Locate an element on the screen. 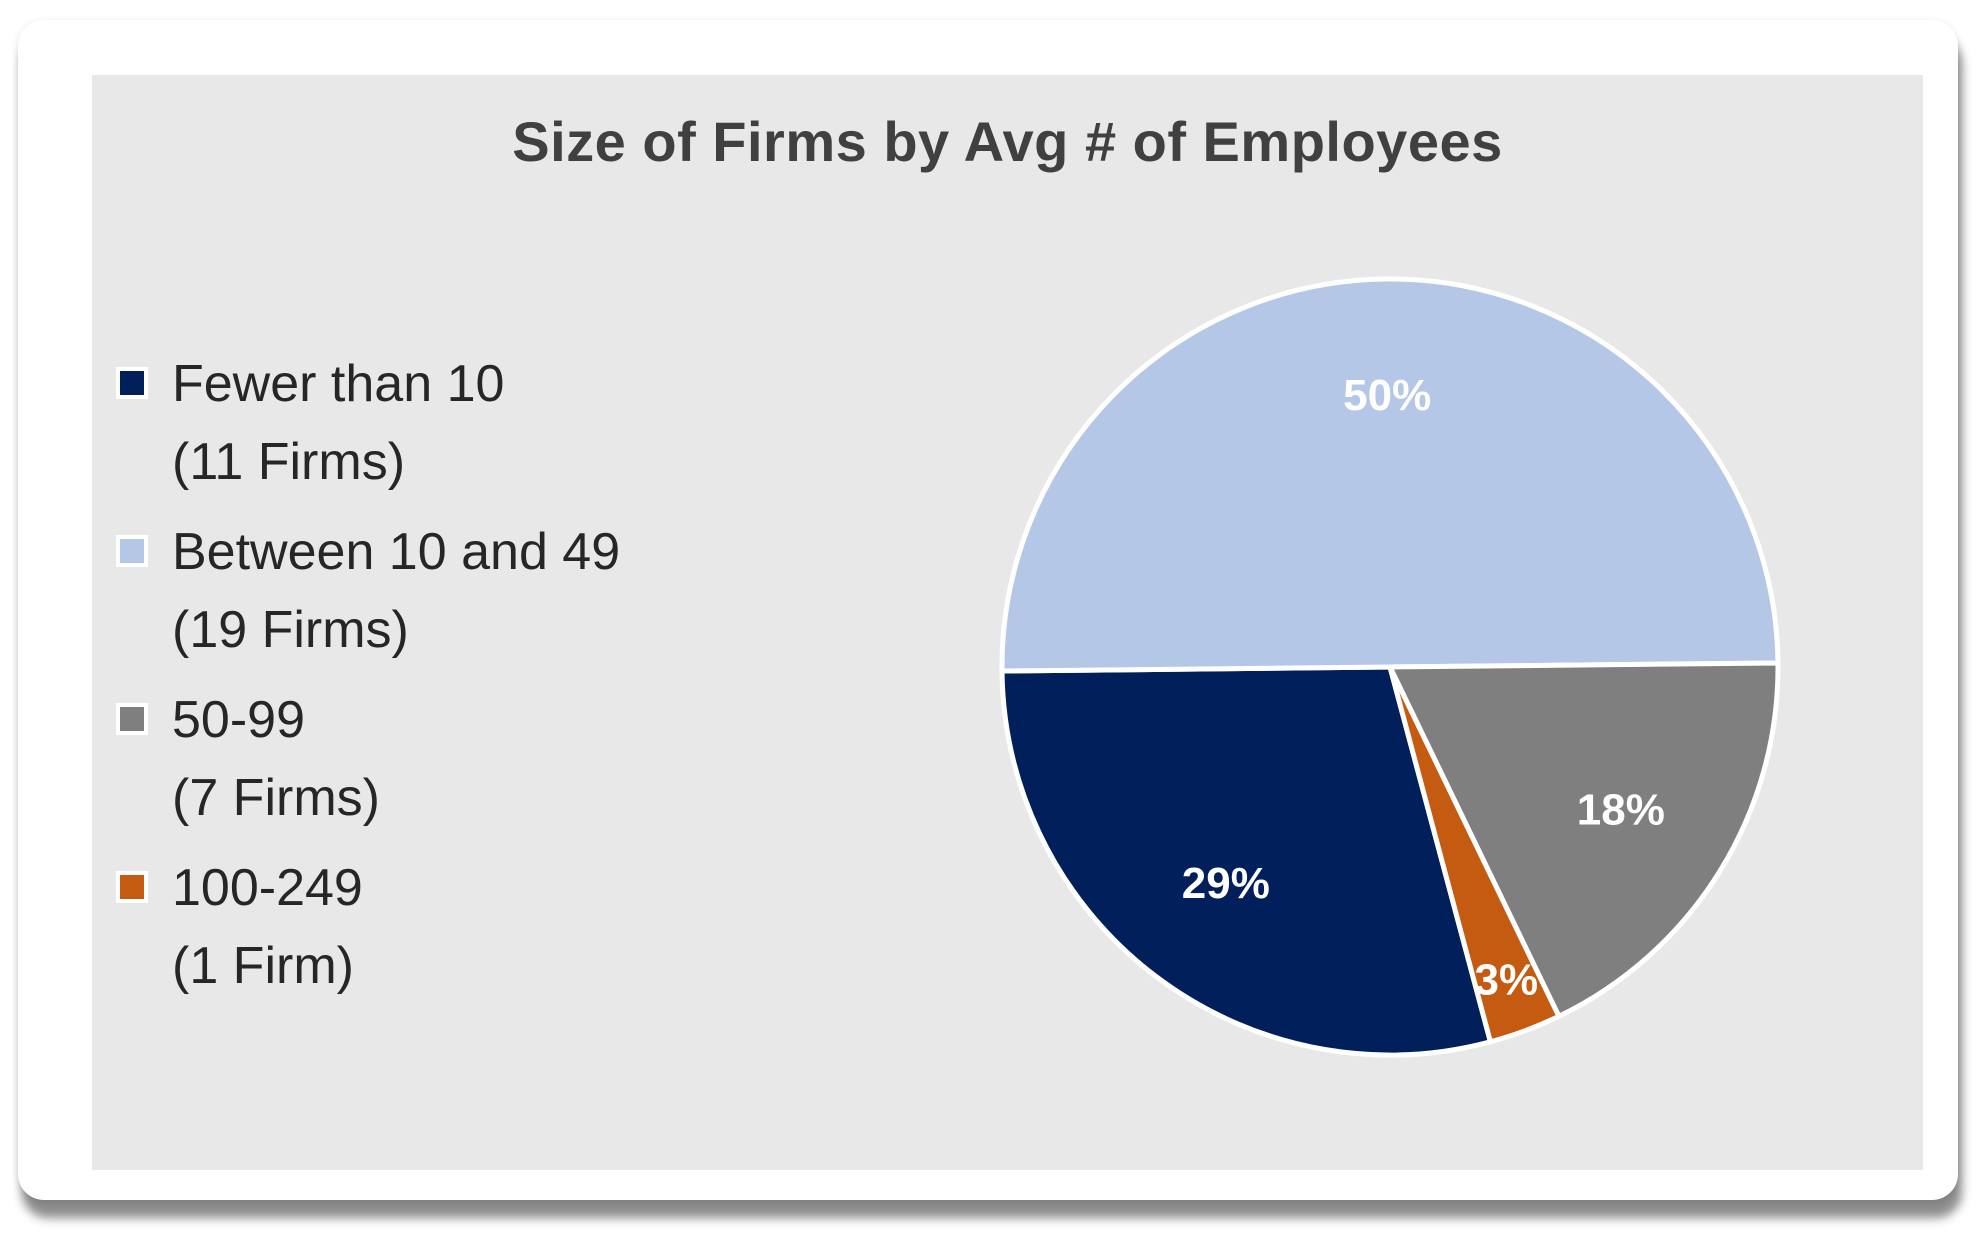 The image size is (1977, 1244). legend-item-100-249: 100-249 (1 Firm) is located at coordinates (368, 927).